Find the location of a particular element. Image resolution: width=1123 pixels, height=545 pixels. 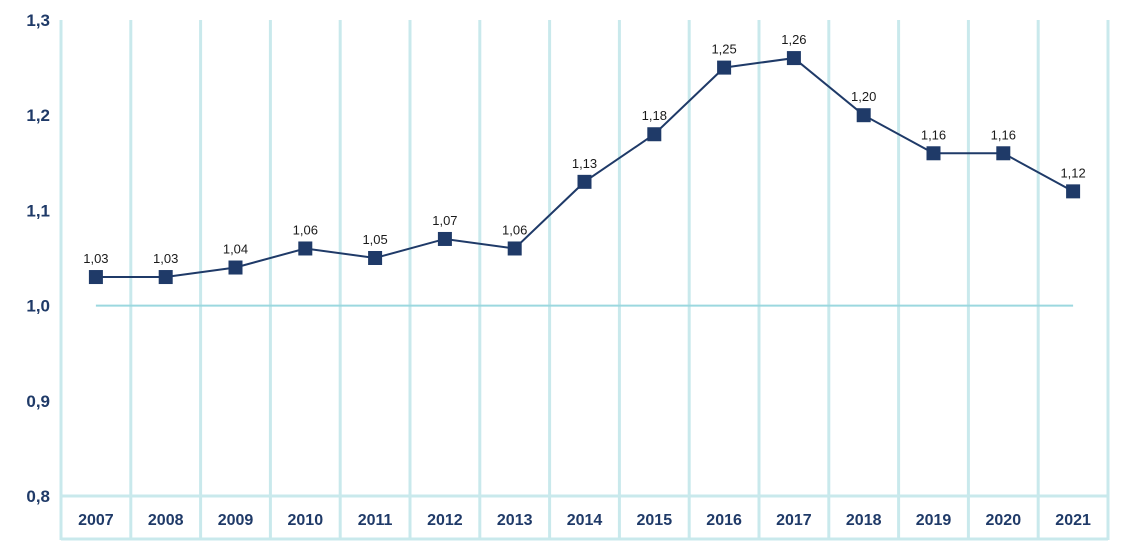

x-tick-label: 2018 is located at coordinates (864, 520).